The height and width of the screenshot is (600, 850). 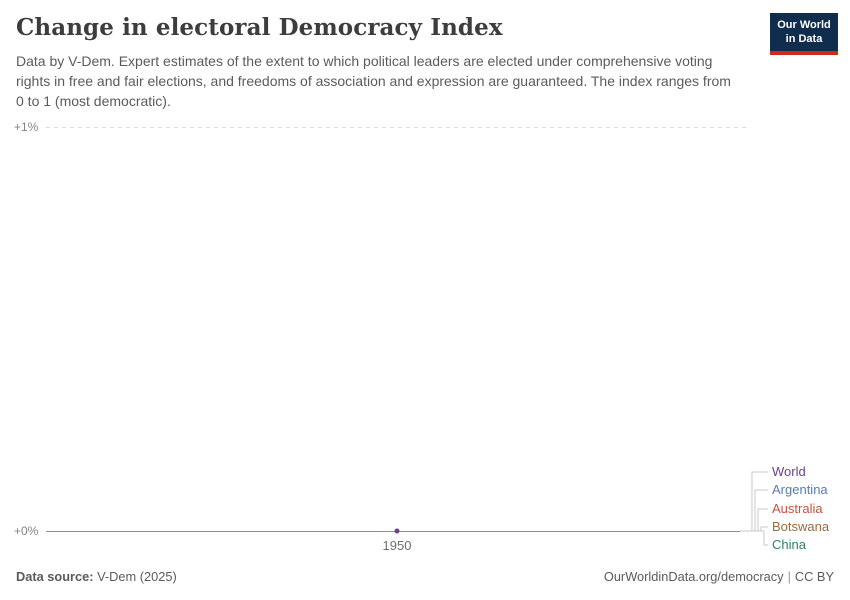 I want to click on legend-item-botswana: Botswana, so click(x=801, y=526).